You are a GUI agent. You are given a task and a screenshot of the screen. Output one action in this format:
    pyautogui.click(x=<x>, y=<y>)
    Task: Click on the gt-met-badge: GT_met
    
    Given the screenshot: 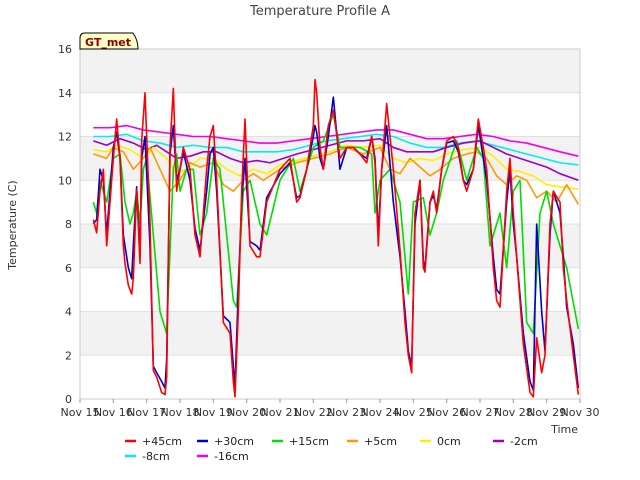 What is the action you would take?
    pyautogui.click(x=109, y=41)
    